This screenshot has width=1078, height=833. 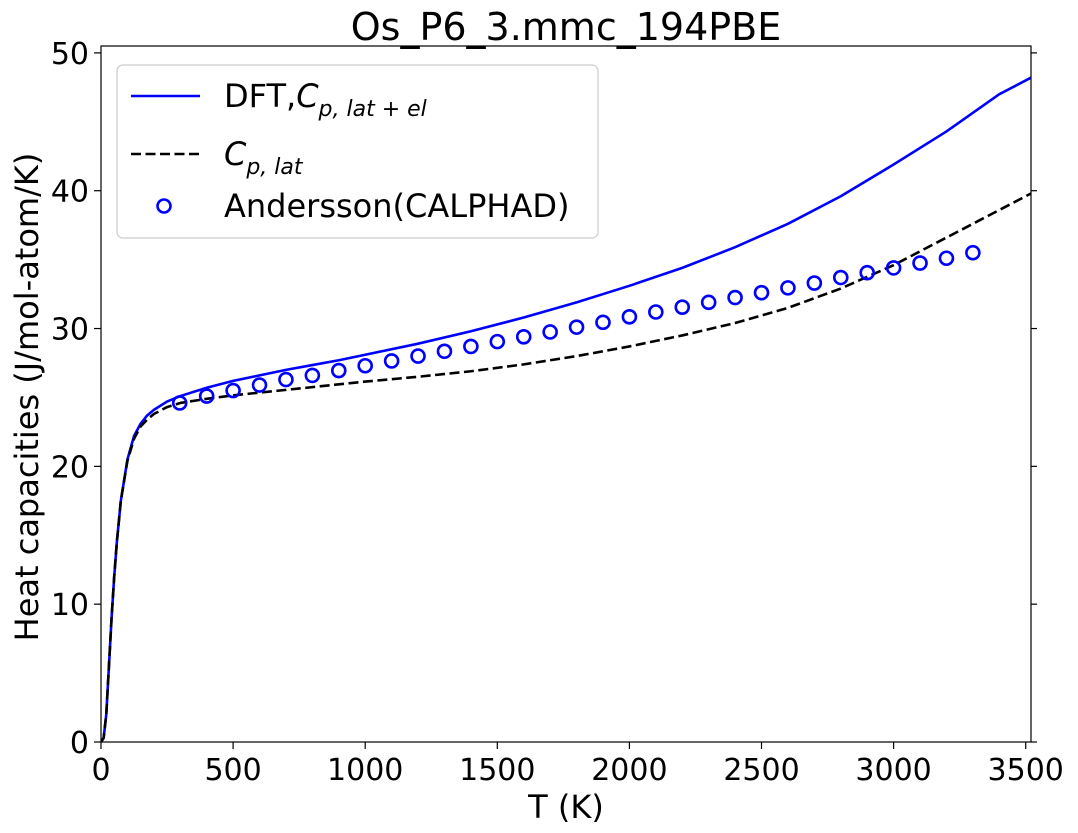 What do you see at coordinates (70, 54) in the screenshot?
I see `y-tick-label: 50` at bounding box center [70, 54].